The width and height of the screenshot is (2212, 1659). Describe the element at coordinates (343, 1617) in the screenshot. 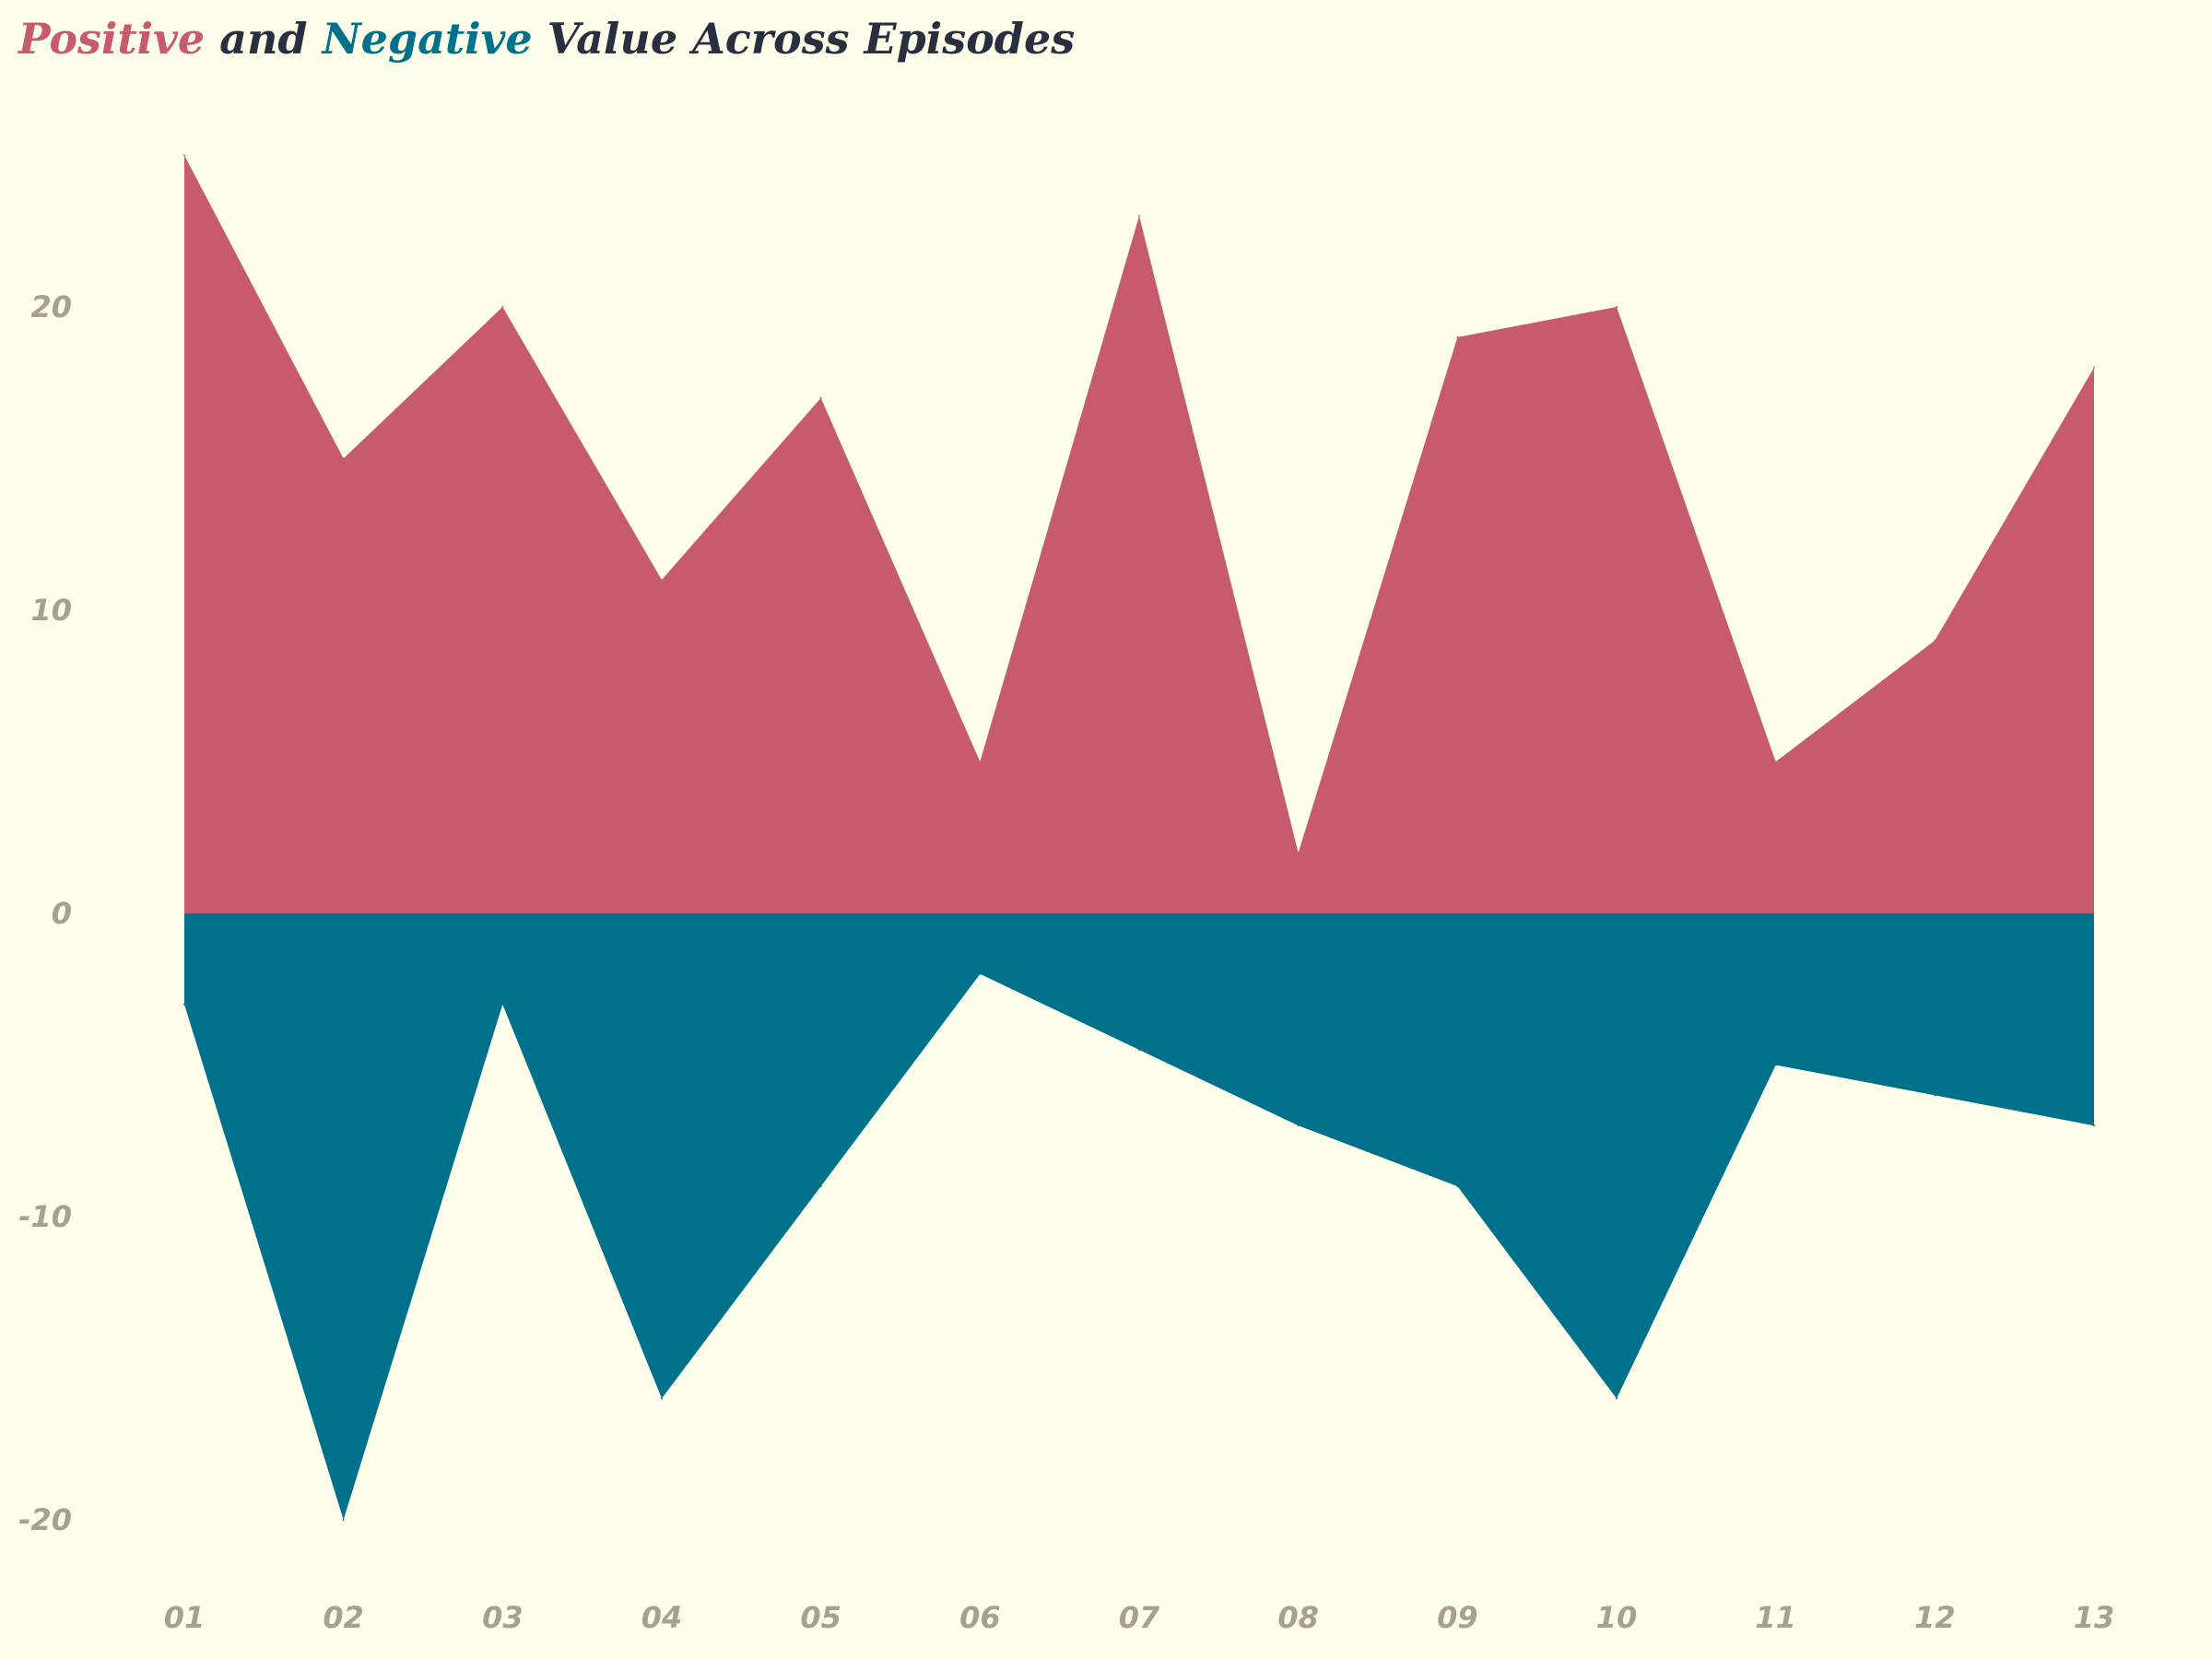

I see `x-tick-label: 02` at that location.